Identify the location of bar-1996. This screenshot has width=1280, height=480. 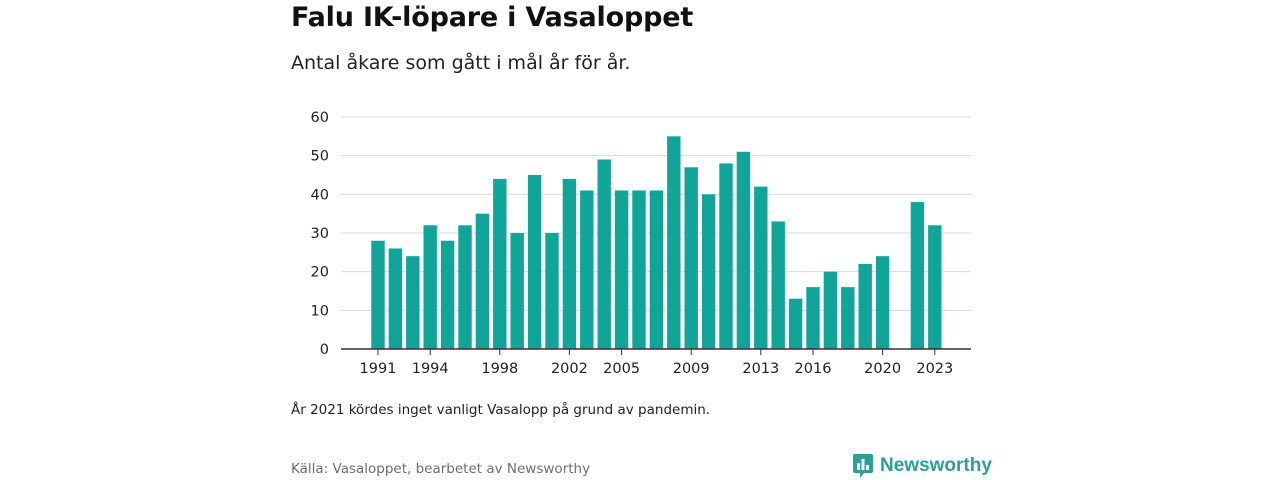
(465, 287).